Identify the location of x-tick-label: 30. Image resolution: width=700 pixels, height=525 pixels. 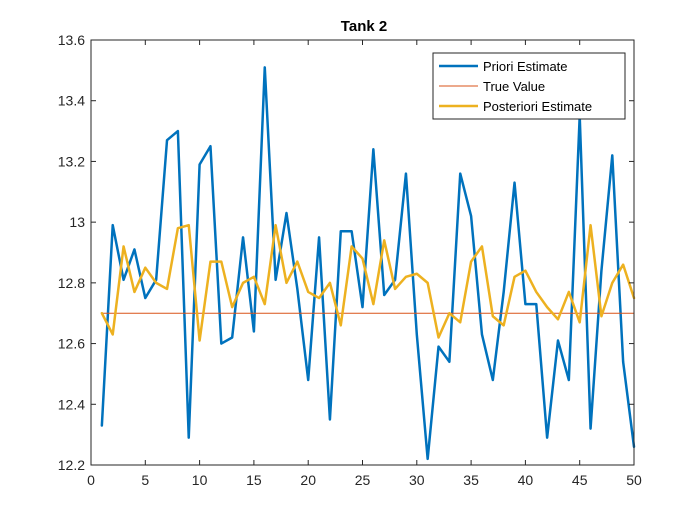
(417, 480).